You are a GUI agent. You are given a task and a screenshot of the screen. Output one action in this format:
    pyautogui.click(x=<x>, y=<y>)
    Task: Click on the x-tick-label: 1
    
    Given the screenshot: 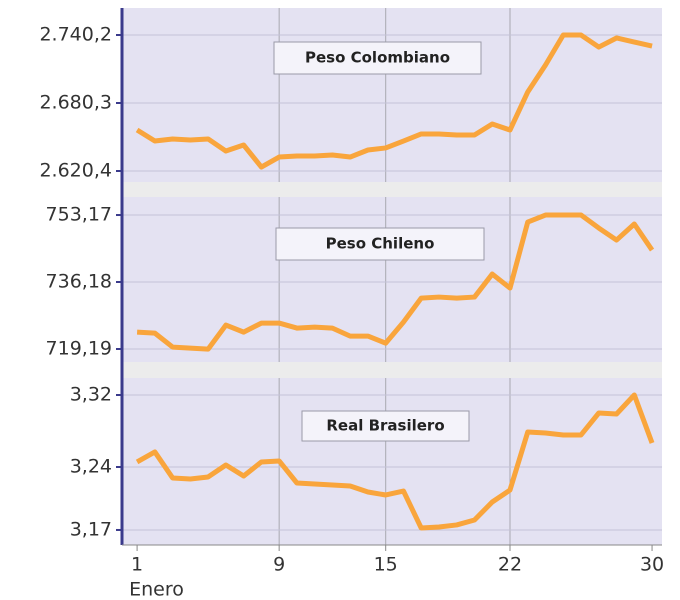 What is the action you would take?
    pyautogui.click(x=137, y=565)
    